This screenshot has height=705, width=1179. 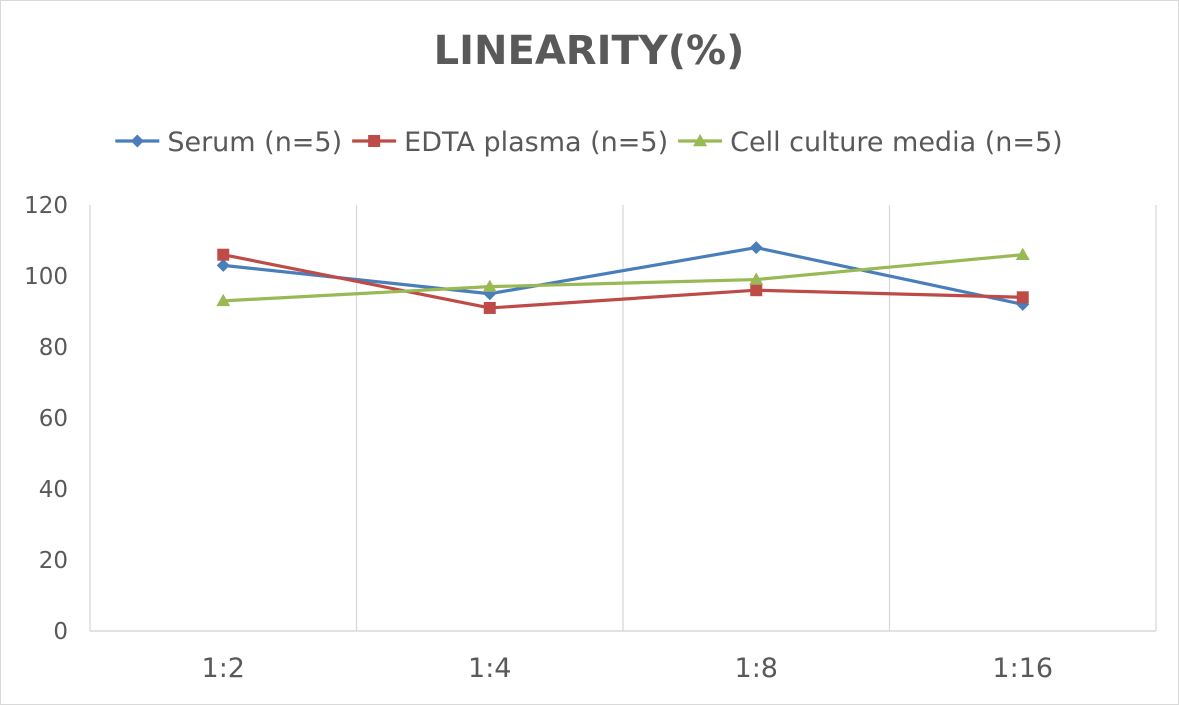 I want to click on x-tick-label: 1:16, so click(x=1022, y=668).